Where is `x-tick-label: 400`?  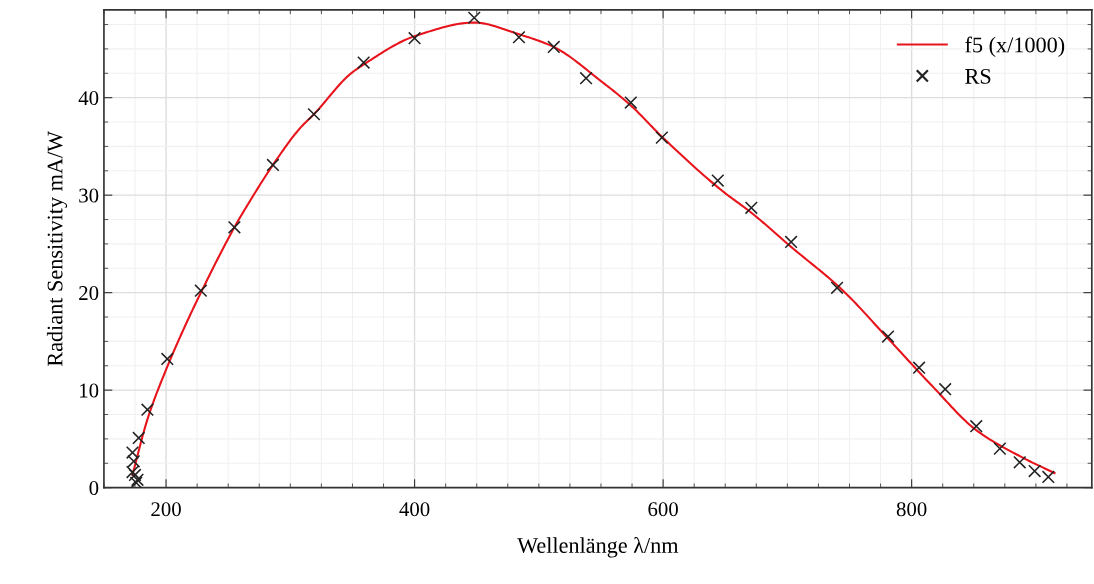 x-tick-label: 400 is located at coordinates (414, 509).